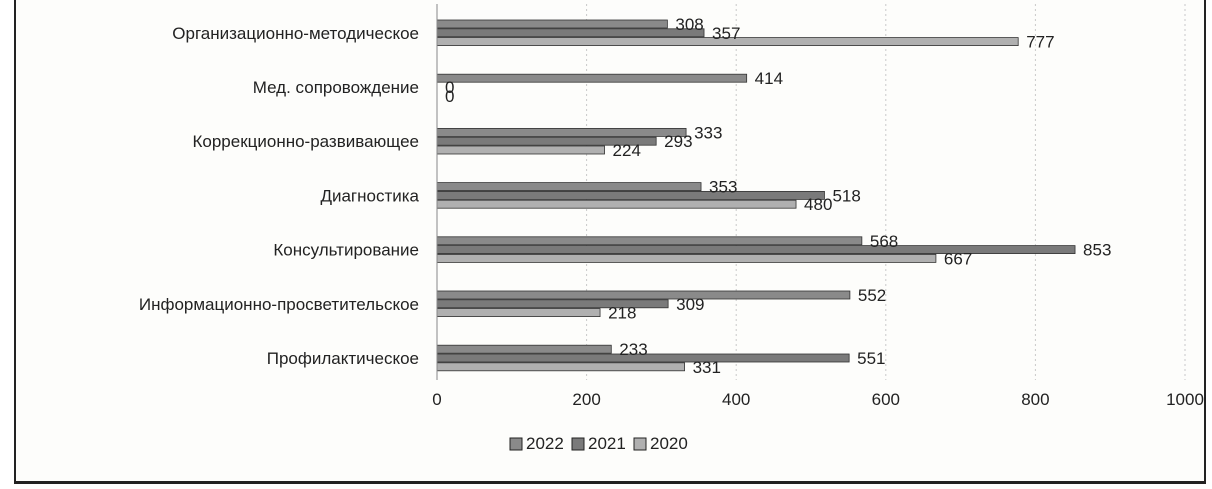 This screenshot has height=489, width=1212. What do you see at coordinates (369, 195) in the screenshot?
I see `category-label: Диагностика` at bounding box center [369, 195].